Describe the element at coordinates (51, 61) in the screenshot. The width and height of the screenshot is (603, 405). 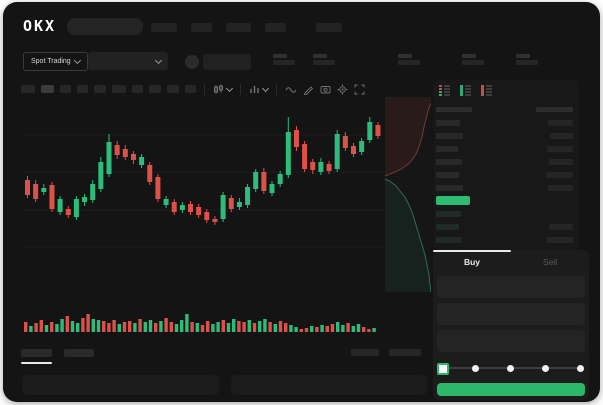
I see `market-type-label: Spot Trading` at that location.